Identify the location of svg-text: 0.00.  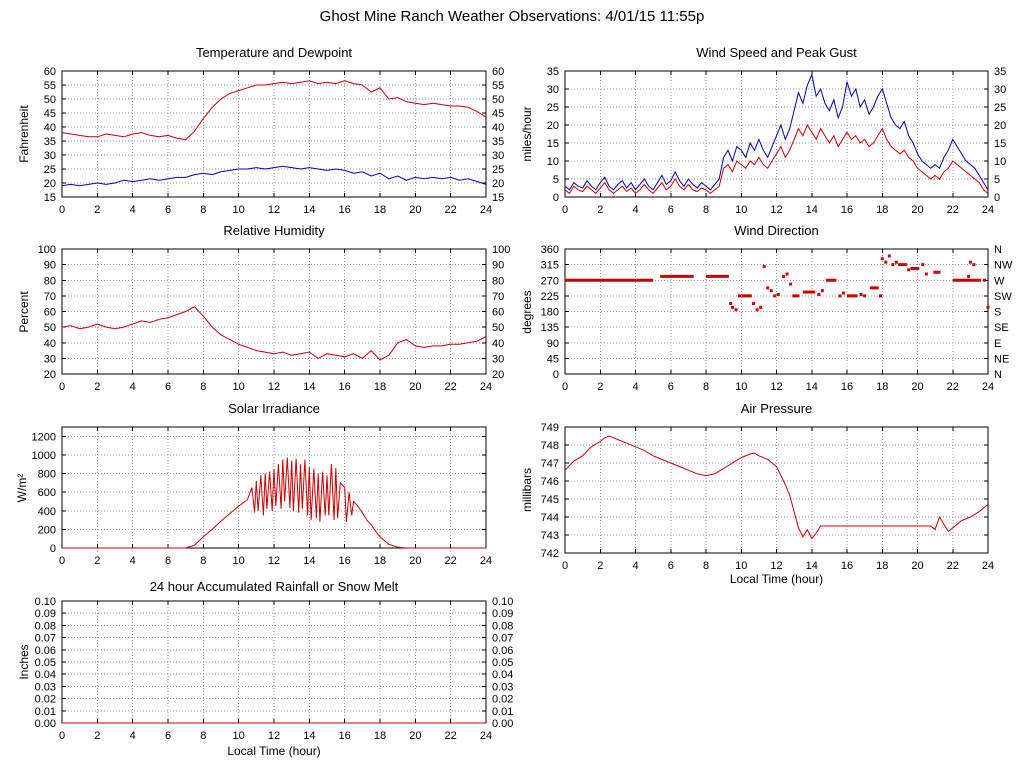
(502, 724).